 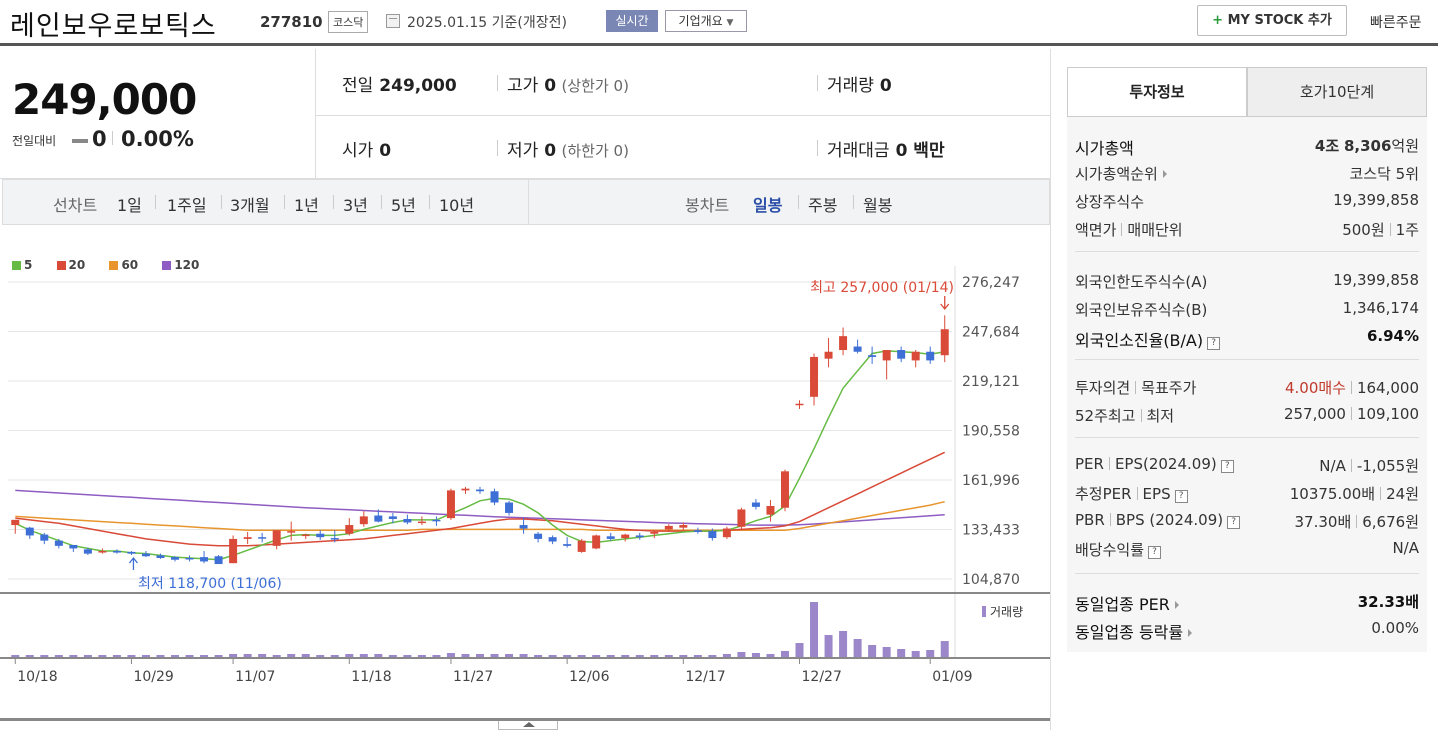 What do you see at coordinates (705, 677) in the screenshot?
I see `x-tick-label: 12/17` at bounding box center [705, 677].